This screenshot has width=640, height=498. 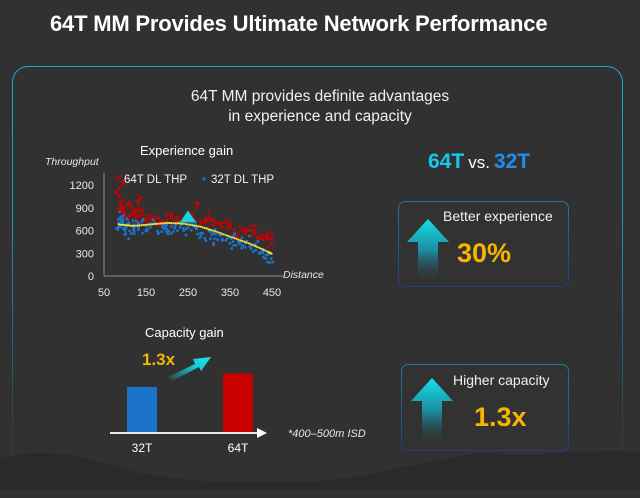 I want to click on legend-marker-64t, so click(x=117, y=179).